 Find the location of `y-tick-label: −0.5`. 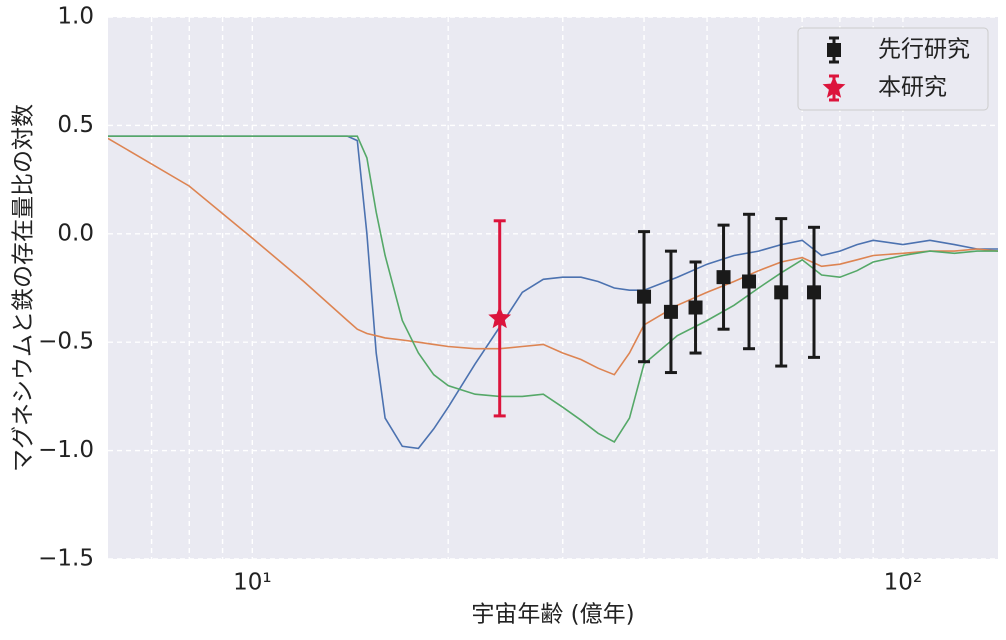

y-tick-label: −0.5 is located at coordinates (66, 342).